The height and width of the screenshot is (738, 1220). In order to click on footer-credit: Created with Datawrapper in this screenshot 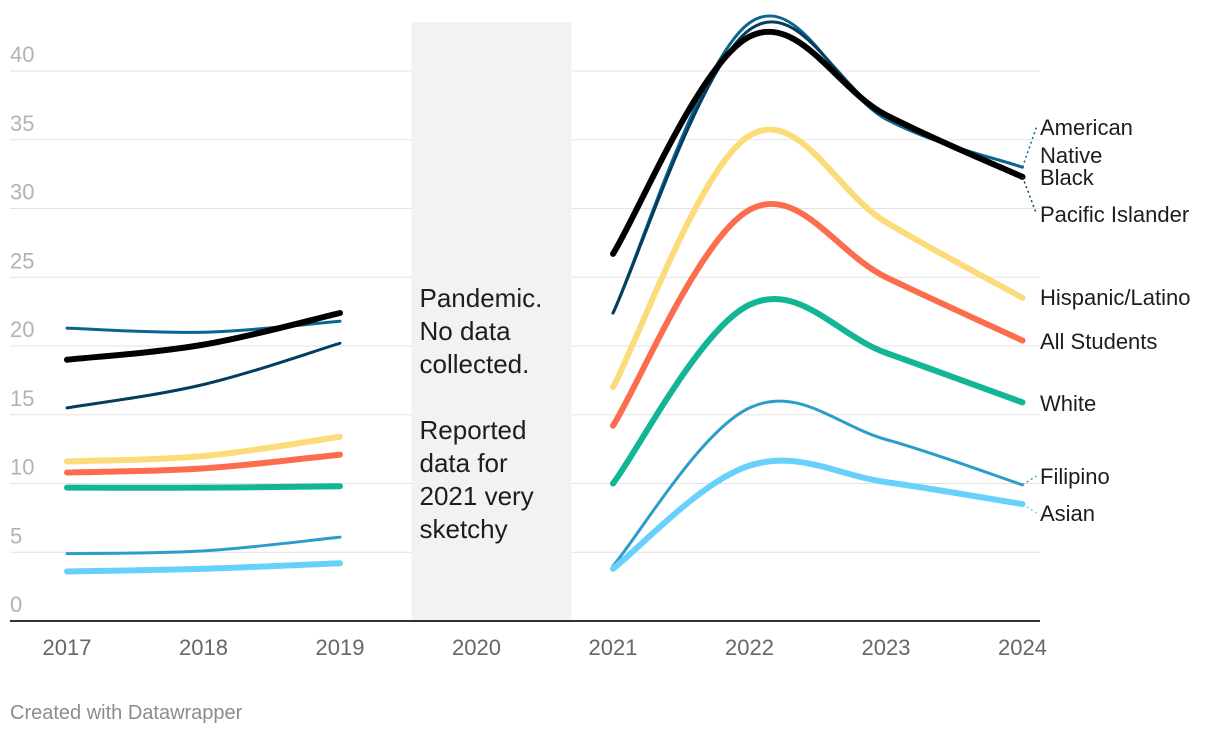, I will do `click(126, 713)`.